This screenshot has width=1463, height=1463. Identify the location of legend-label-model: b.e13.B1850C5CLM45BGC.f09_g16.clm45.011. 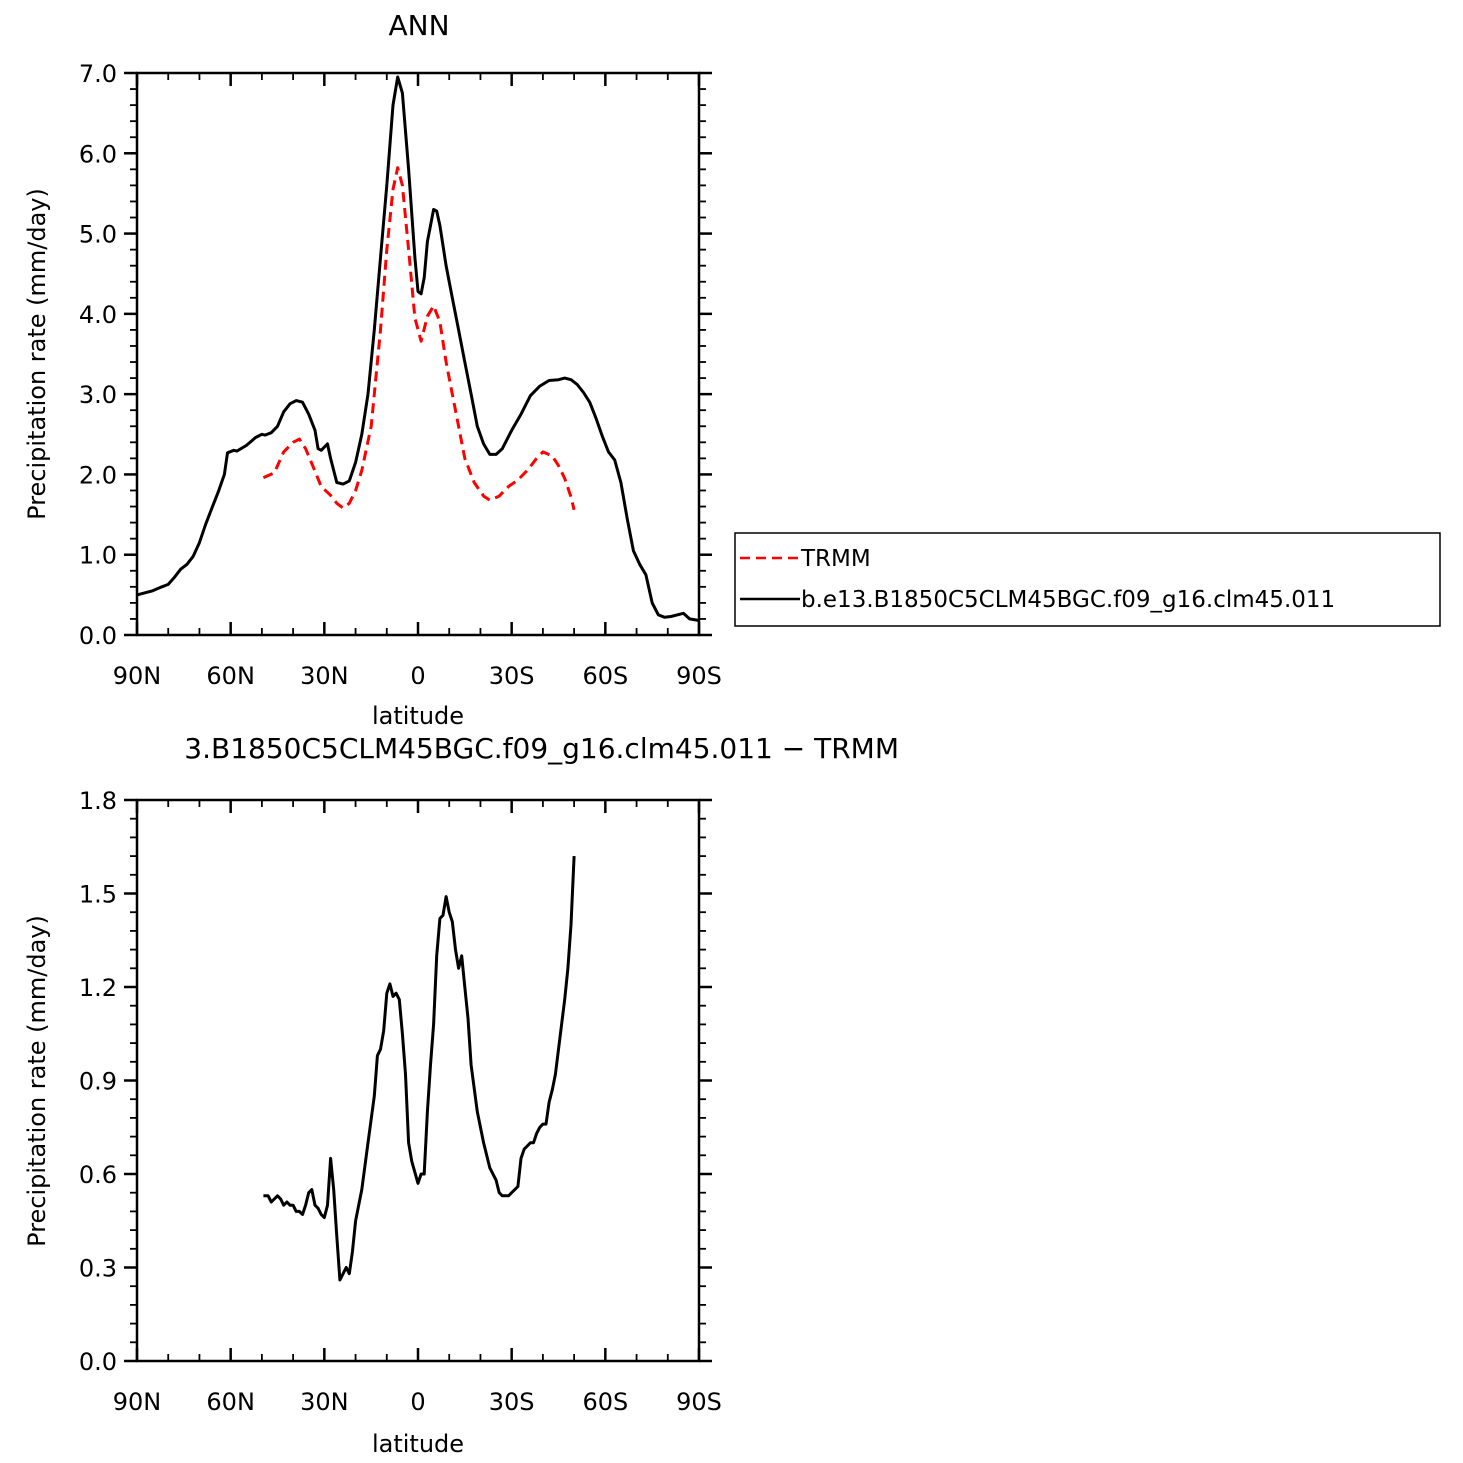
(1068, 600).